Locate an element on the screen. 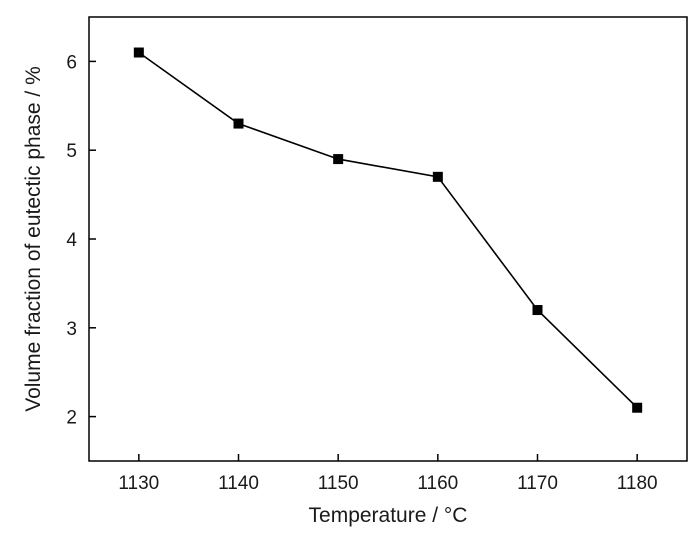 The image size is (700, 536). x-tick-label: 1180 is located at coordinates (637, 483).